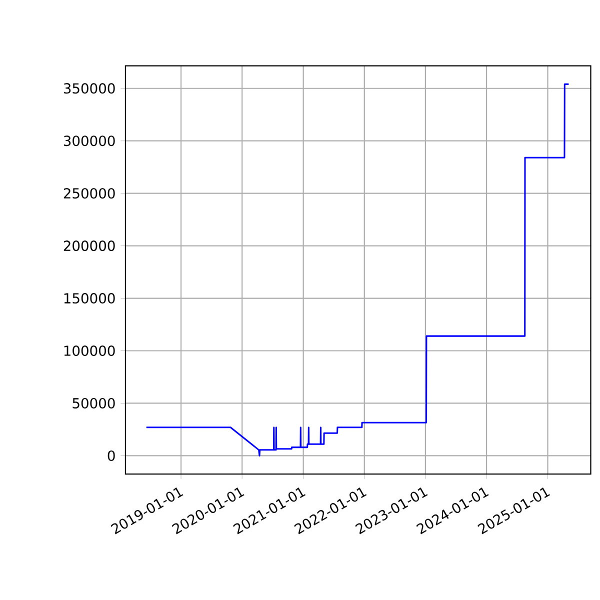 The height and width of the screenshot is (600, 600). Describe the element at coordinates (89, 350) in the screenshot. I see `y-tick-label: 100000` at that location.